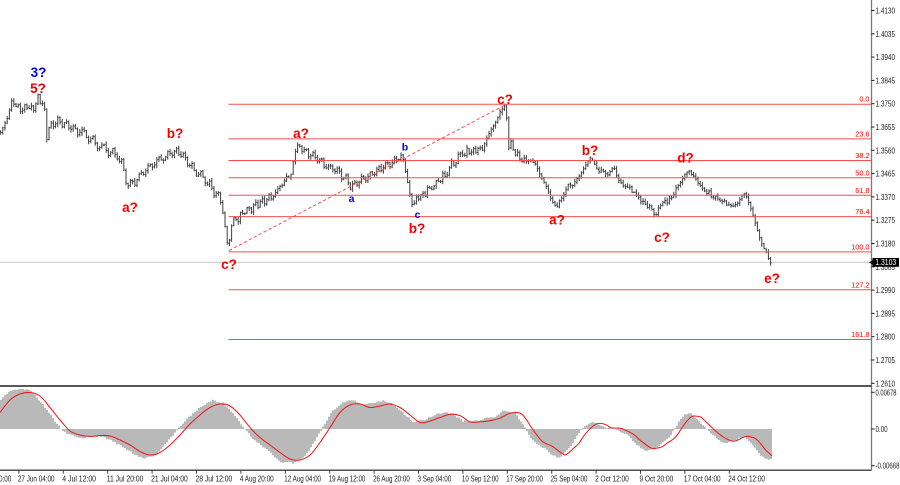  Describe the element at coordinates (301, 133) in the screenshot. I see `wave-label-aq-5: a?` at that location.